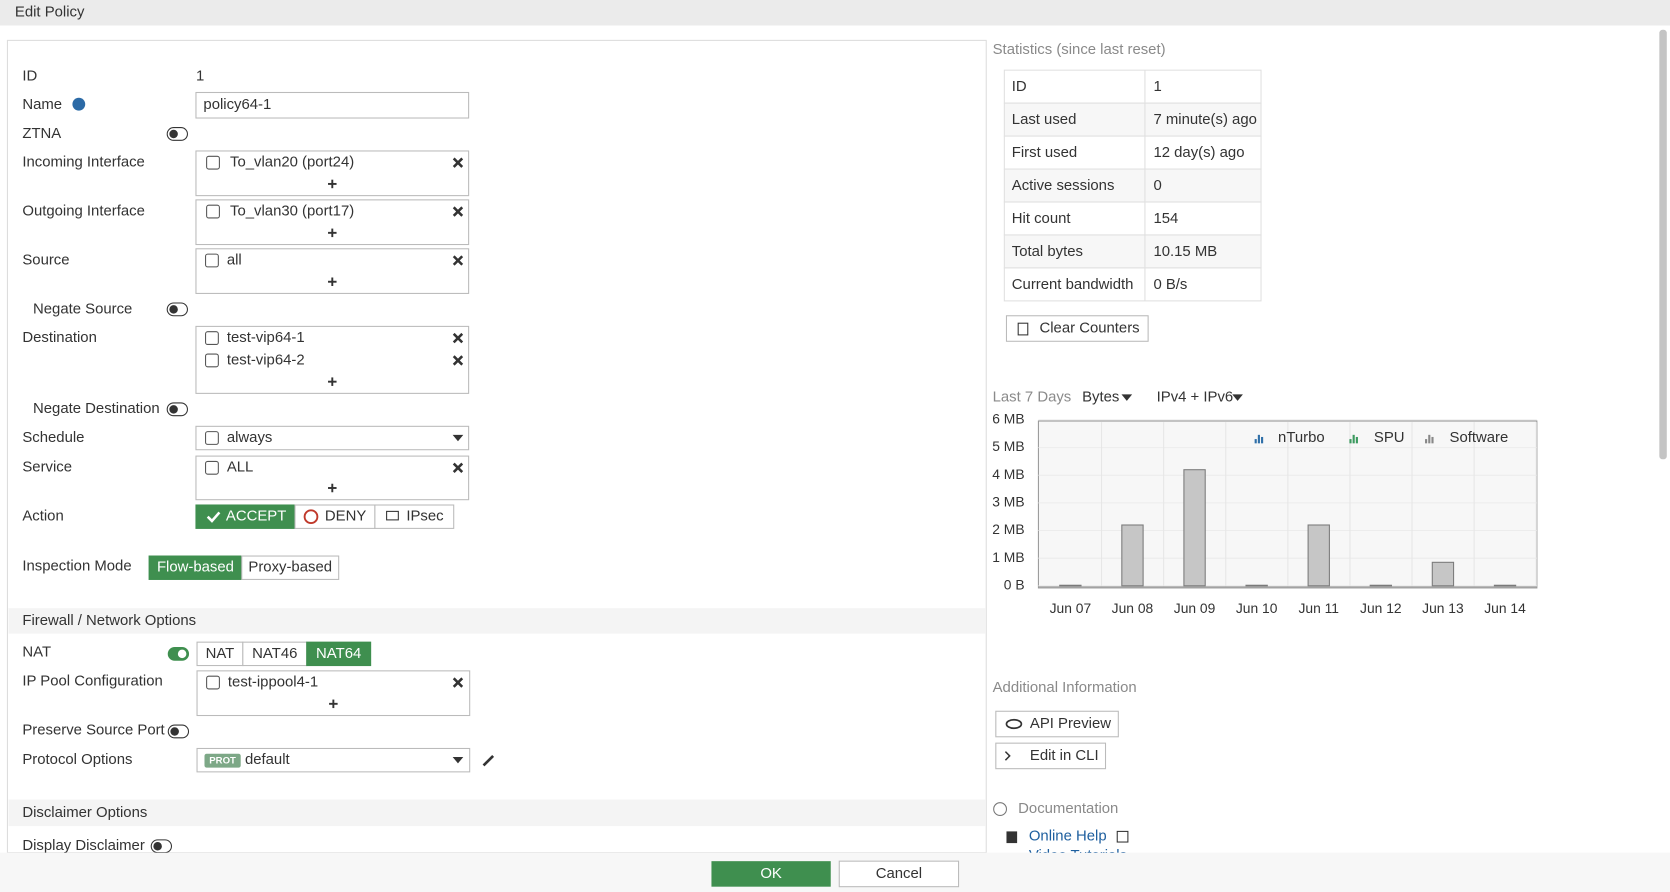 The width and height of the screenshot is (1670, 892). I want to click on window-title: Edit Policy, so click(50, 13).